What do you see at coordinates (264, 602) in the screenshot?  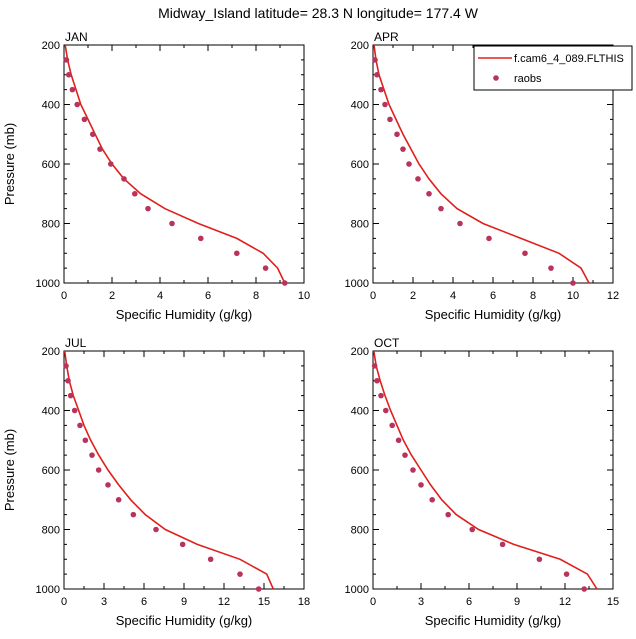 I see `x-tick-label: 15` at bounding box center [264, 602].